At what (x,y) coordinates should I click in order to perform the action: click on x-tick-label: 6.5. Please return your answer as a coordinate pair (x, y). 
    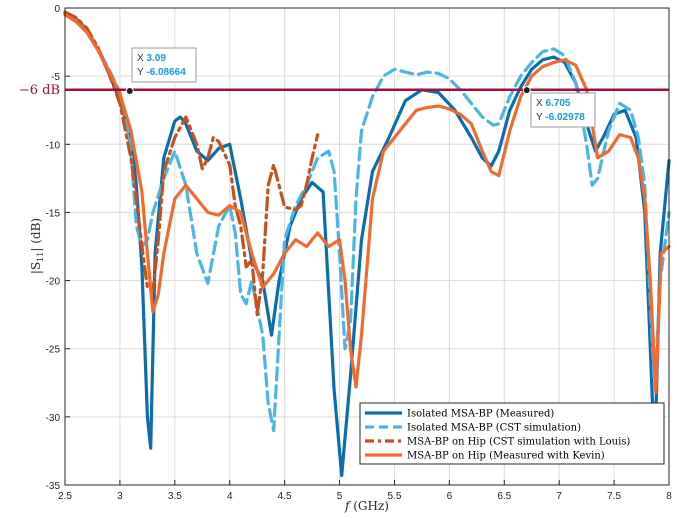
    Looking at the image, I should click on (504, 496).